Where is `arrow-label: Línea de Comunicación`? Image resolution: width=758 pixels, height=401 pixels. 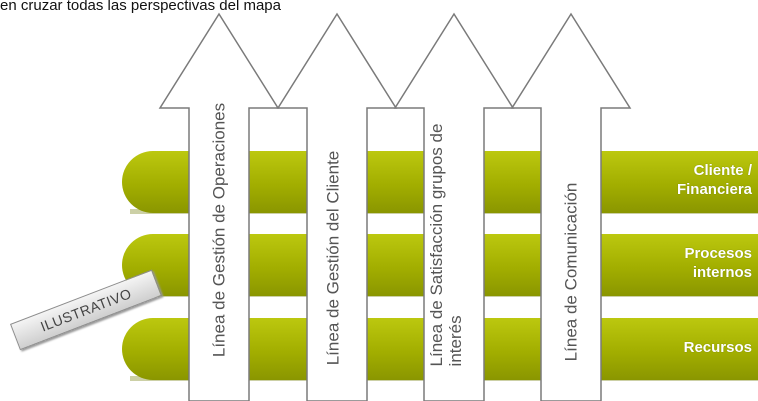 arrow-label: Línea de Comunicación is located at coordinates (571, 272).